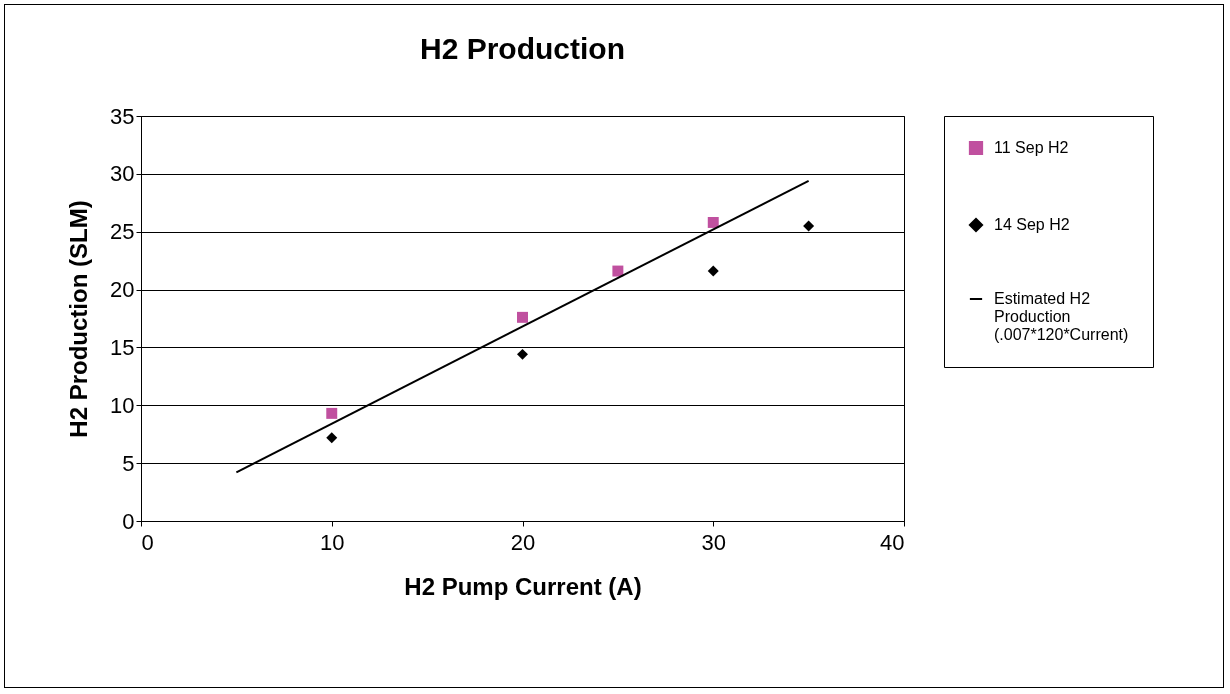 This screenshot has height=694, width=1230. What do you see at coordinates (122, 116) in the screenshot?
I see `y-tick-label: 35` at bounding box center [122, 116].